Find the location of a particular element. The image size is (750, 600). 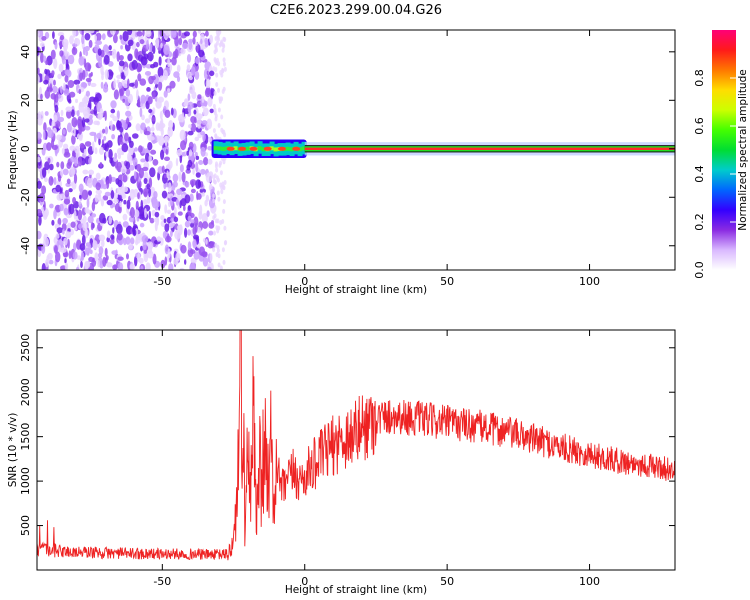

x-tick-label: 0 is located at coordinates (304, 581).